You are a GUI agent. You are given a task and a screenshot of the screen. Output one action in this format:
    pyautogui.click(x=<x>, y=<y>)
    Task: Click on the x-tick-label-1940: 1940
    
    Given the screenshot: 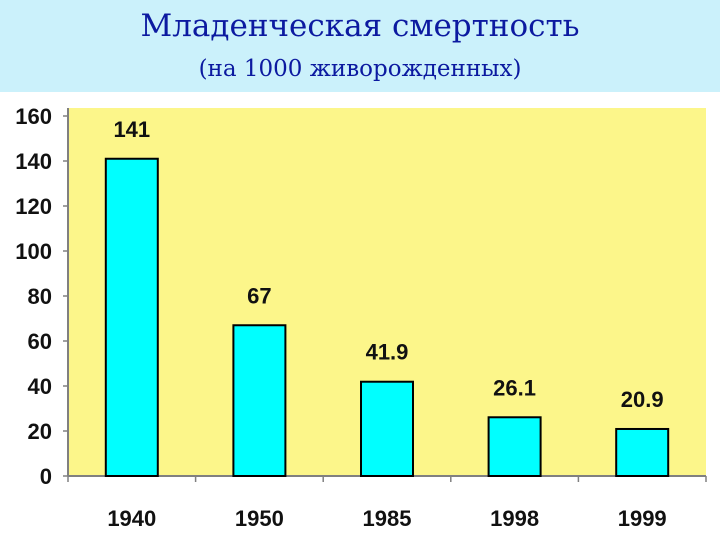 What is the action you would take?
    pyautogui.click(x=131, y=518)
    